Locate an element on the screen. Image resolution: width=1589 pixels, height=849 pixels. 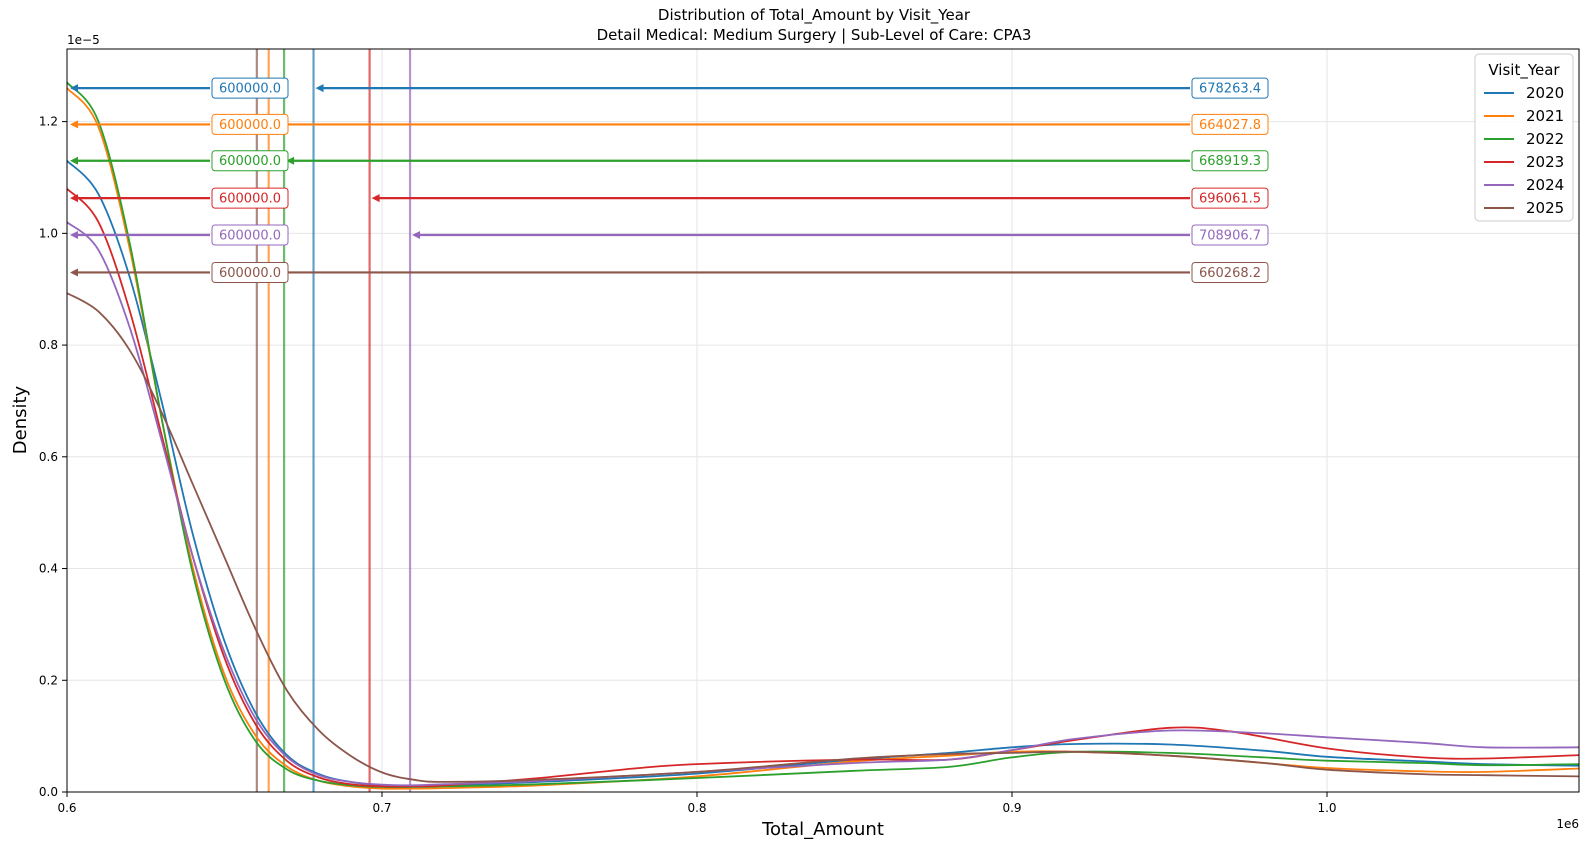
mean-label-box-2023 is located at coordinates (1230, 198).